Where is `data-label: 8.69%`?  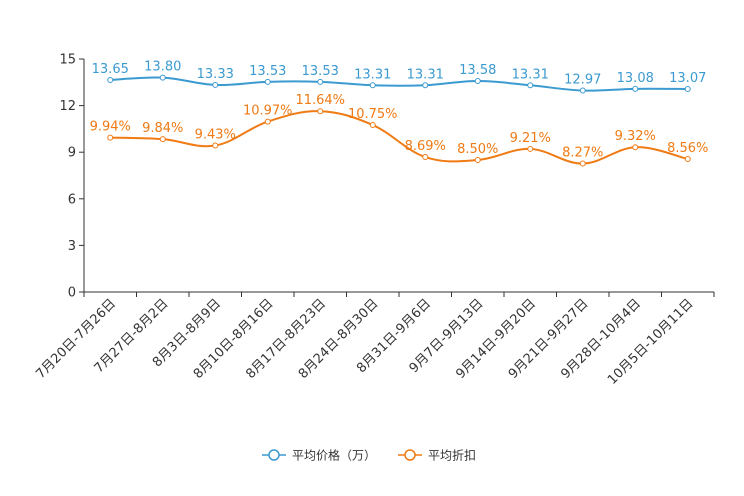 data-label: 8.69% is located at coordinates (425, 146).